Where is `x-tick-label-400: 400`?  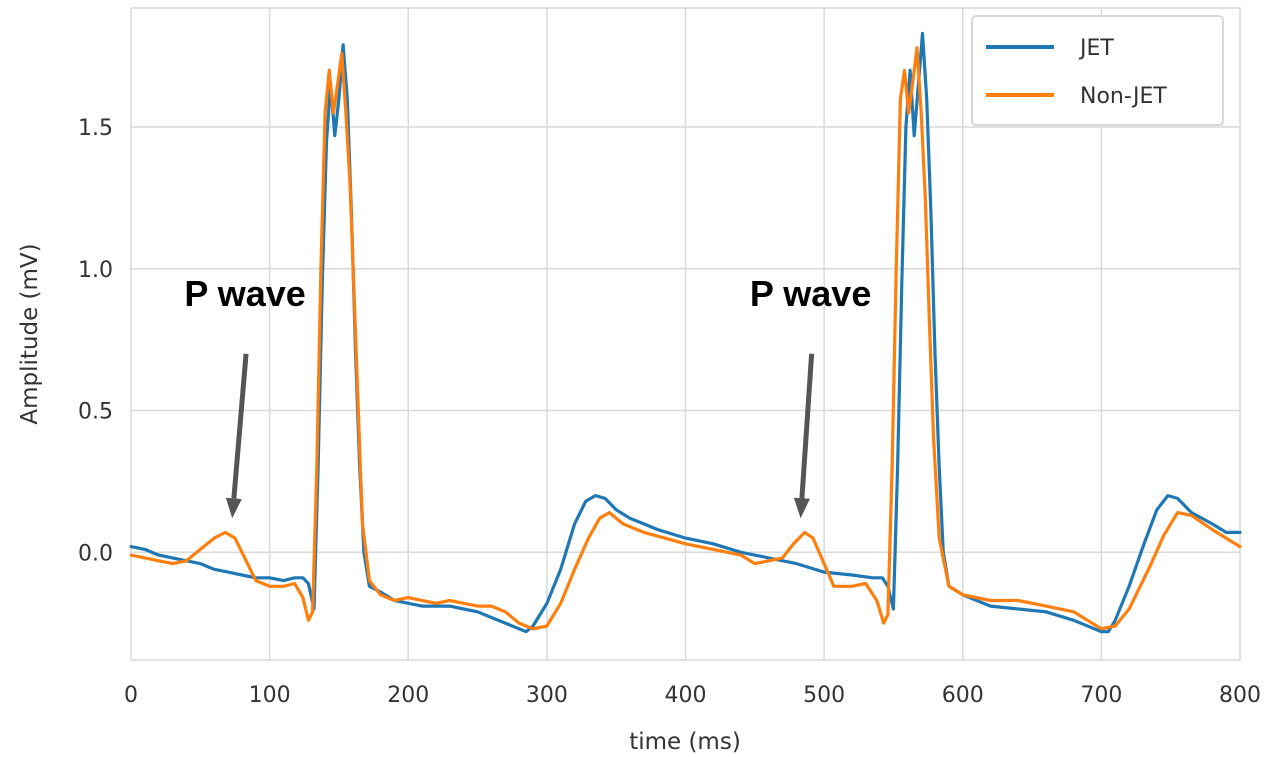
x-tick-label-400: 400 is located at coordinates (686, 695).